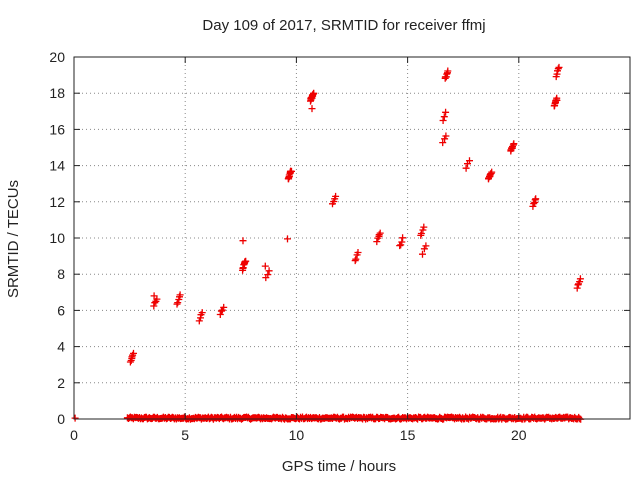  What do you see at coordinates (57, 129) in the screenshot?
I see `y-tick-label: 16` at bounding box center [57, 129].